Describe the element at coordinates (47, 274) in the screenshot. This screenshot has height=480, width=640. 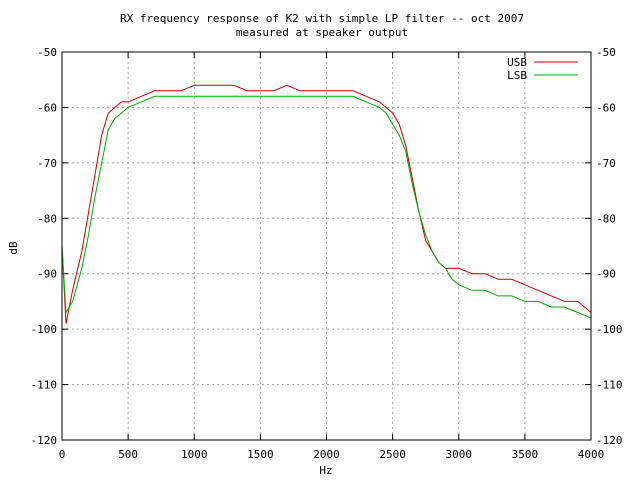
I see `y-tick-label-left: -90` at that location.